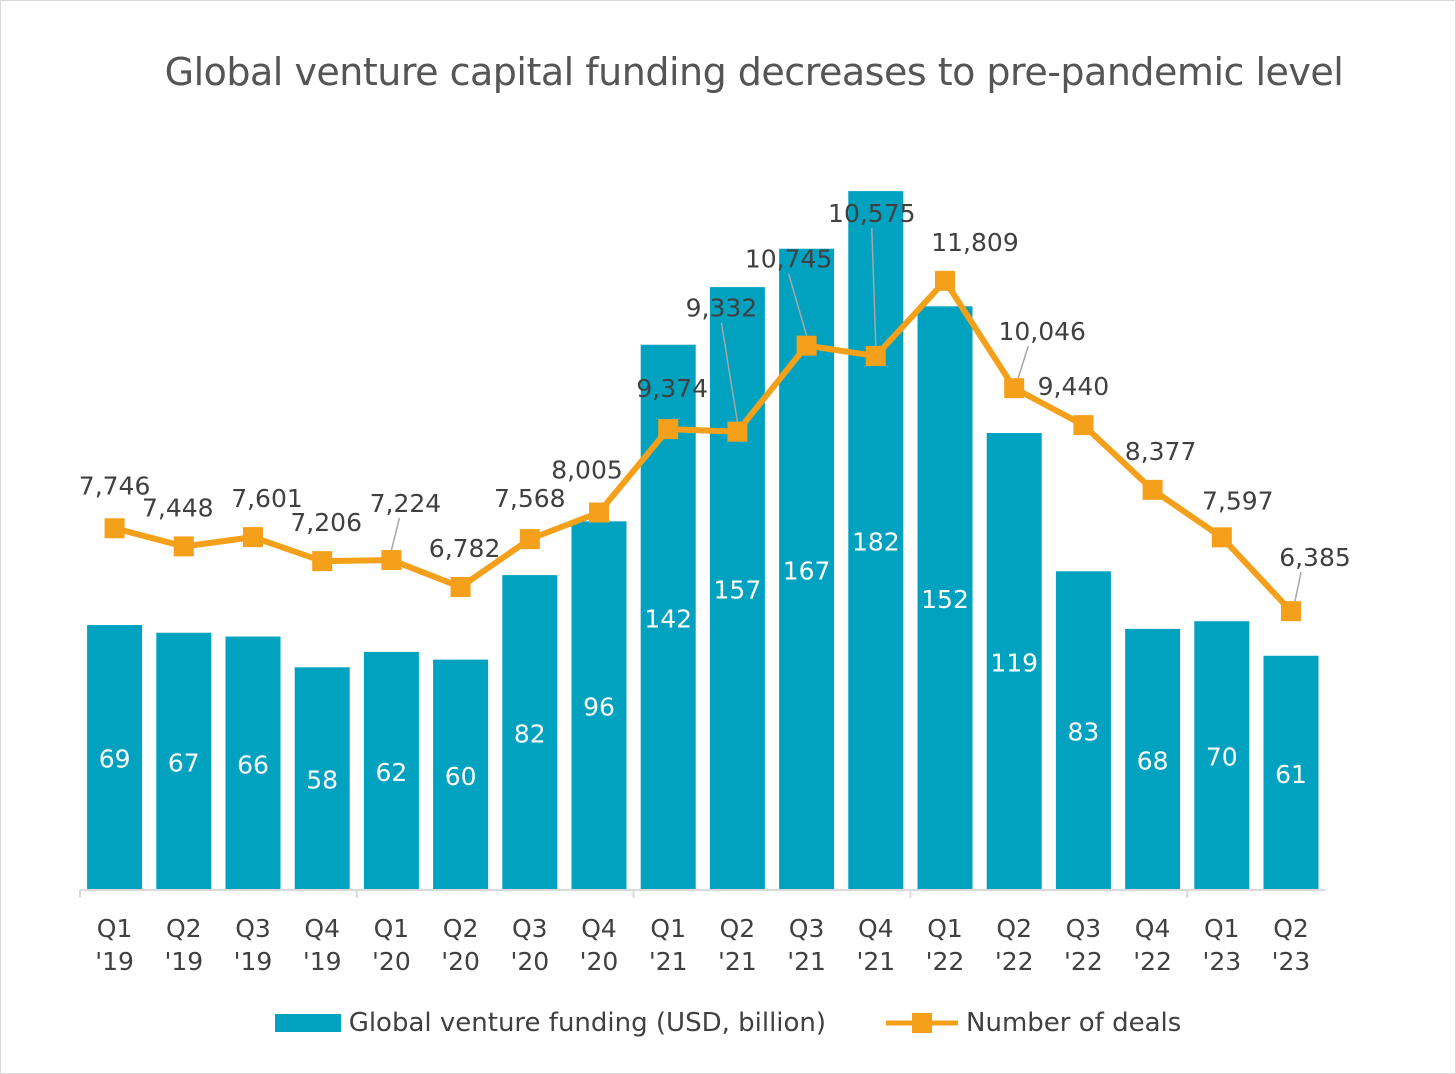 The height and width of the screenshot is (1074, 1456). I want to click on bar-value-label: 62, so click(391, 772).